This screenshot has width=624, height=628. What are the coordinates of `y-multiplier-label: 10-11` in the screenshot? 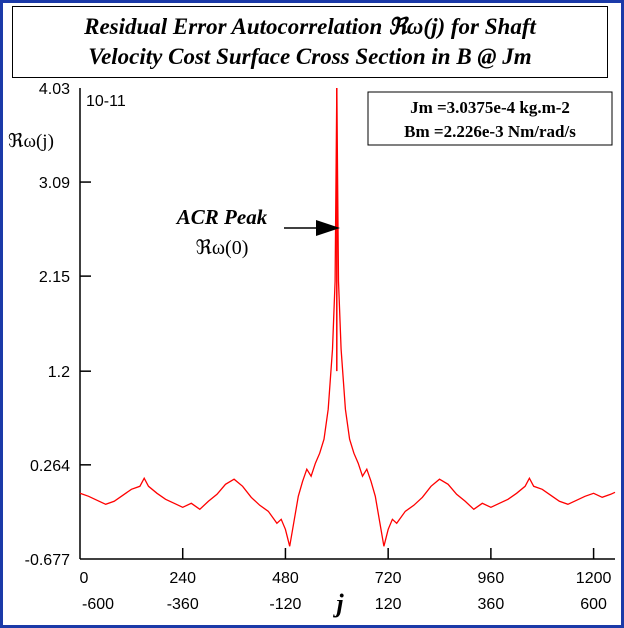 It's located at (106, 101).